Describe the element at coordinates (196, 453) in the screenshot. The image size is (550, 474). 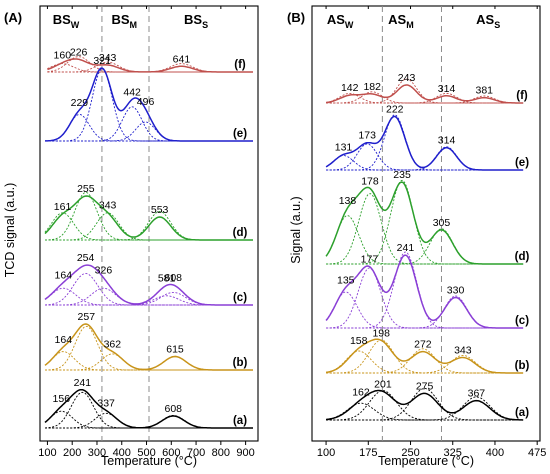
I see `x-tick-label: 700` at that location.